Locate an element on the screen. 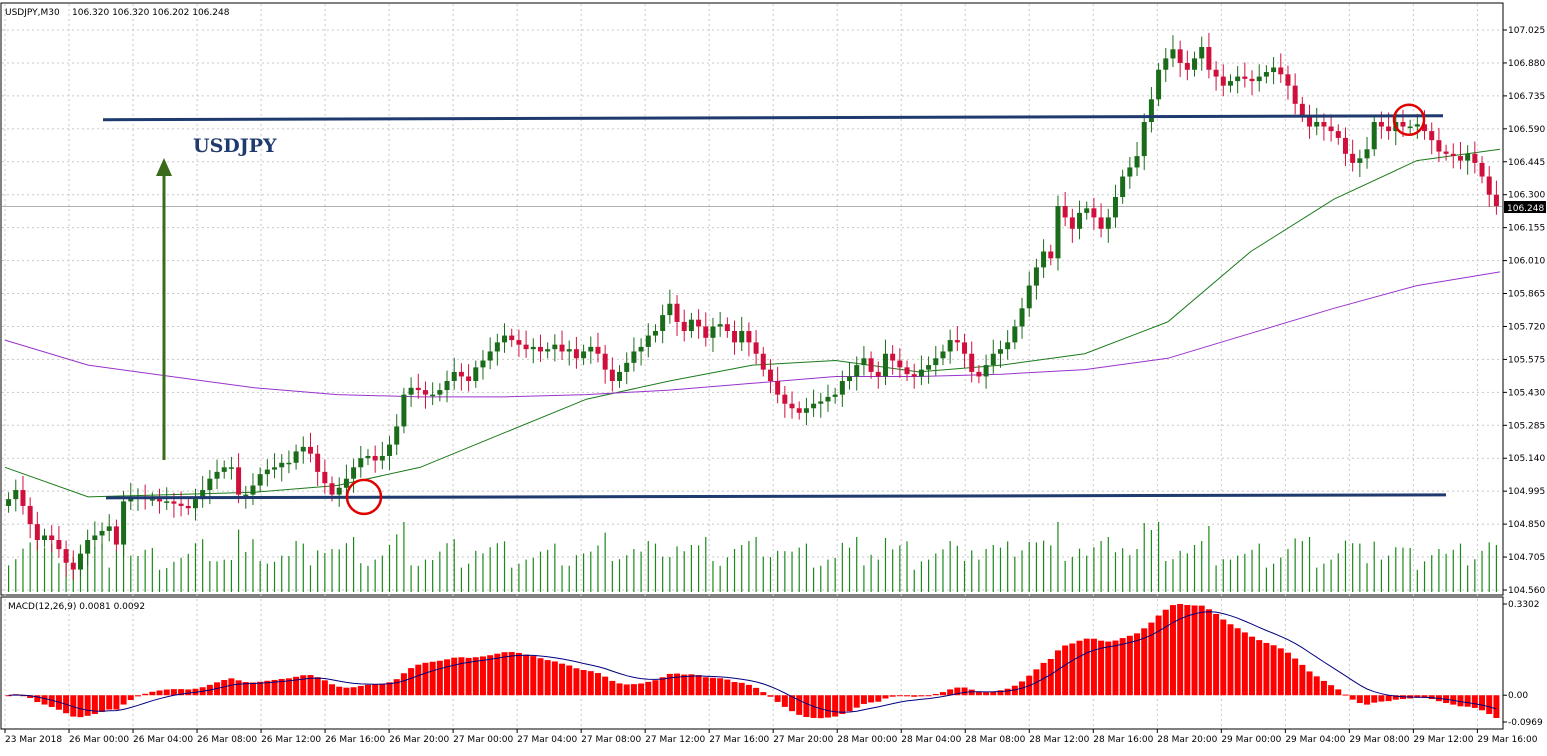  time-tick-label: 26 Mar 04:00 is located at coordinates (163, 740).